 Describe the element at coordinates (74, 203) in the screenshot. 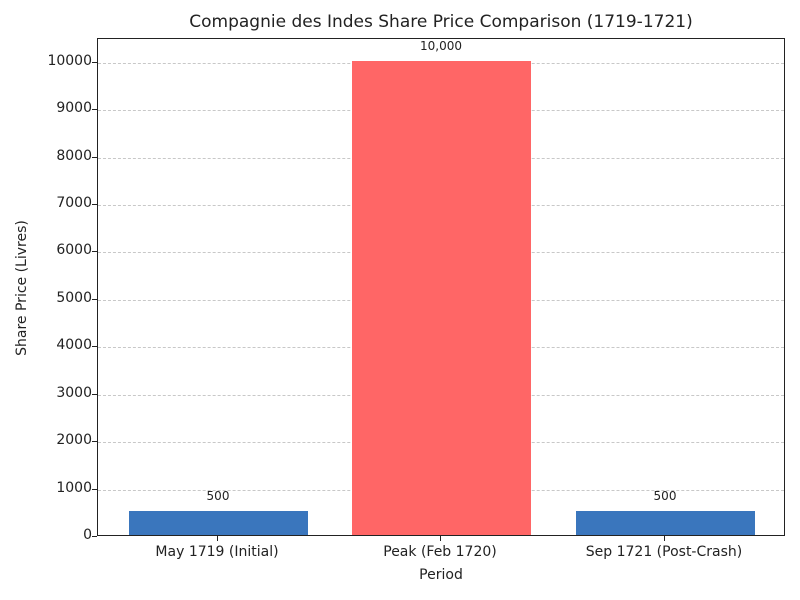

I see `y-tick-label: 7000` at that location.